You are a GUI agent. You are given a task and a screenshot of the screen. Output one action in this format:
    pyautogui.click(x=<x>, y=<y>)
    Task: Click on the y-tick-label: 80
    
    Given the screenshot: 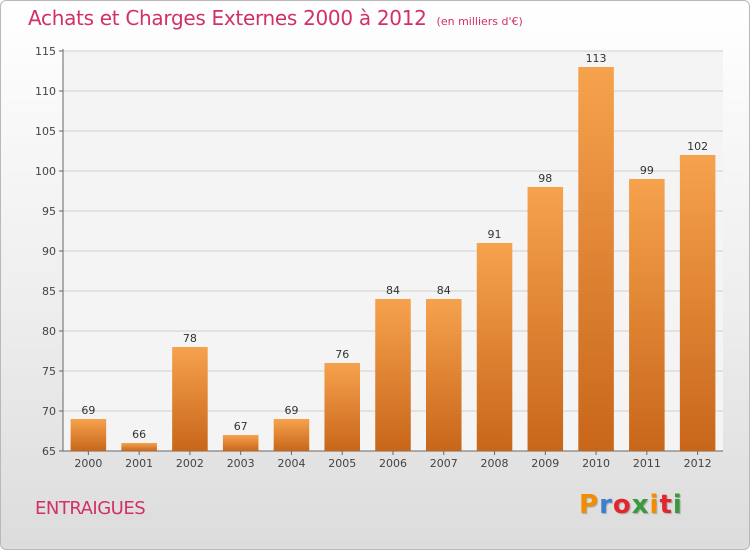 What is the action you would take?
    pyautogui.click(x=49, y=331)
    